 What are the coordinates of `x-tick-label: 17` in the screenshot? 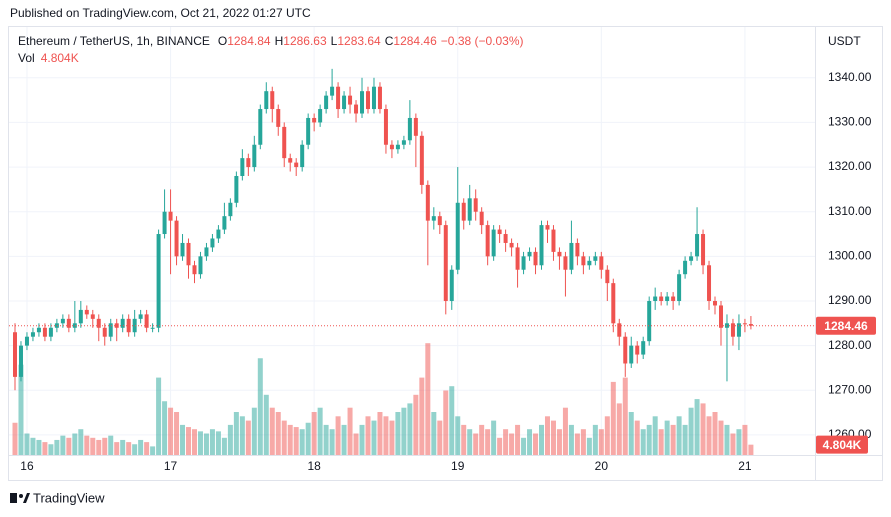 It's located at (171, 466).